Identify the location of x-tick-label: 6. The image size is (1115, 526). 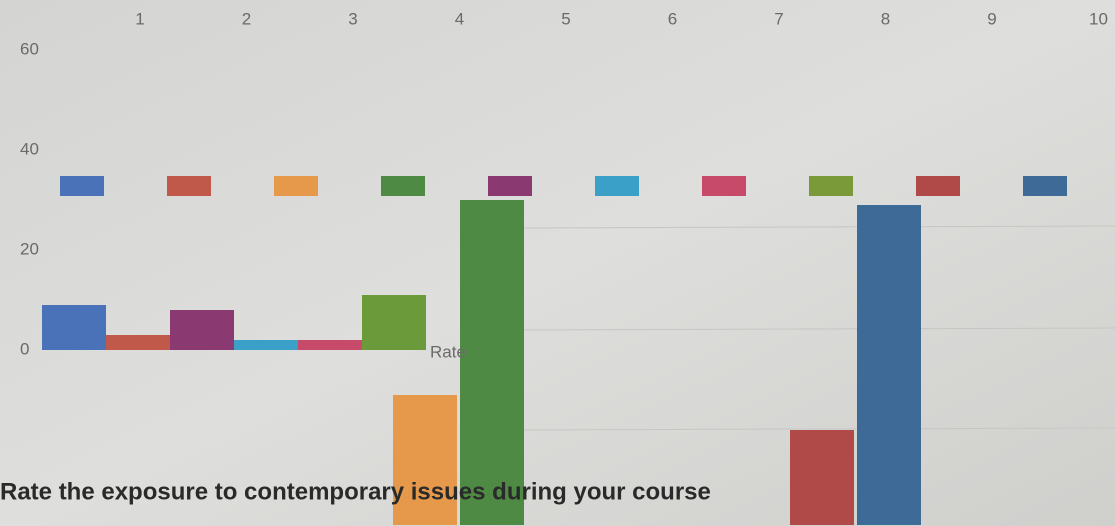
(672, 18).